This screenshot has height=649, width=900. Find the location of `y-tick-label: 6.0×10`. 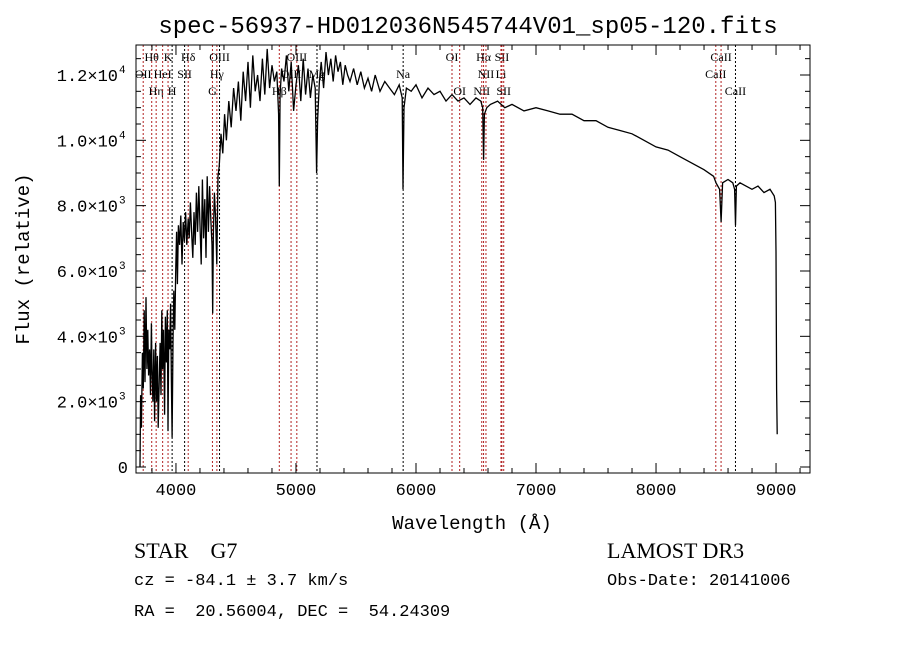

y-tick-label: 6.0×10 is located at coordinates (87, 273).